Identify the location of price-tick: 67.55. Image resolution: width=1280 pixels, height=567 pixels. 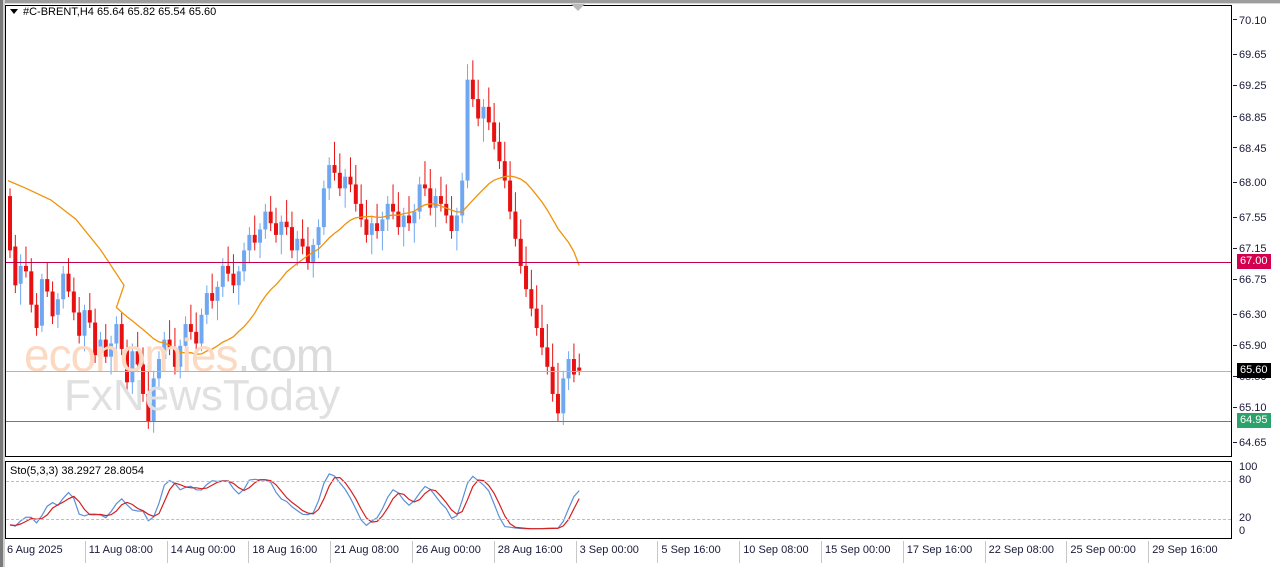
(1250, 218).